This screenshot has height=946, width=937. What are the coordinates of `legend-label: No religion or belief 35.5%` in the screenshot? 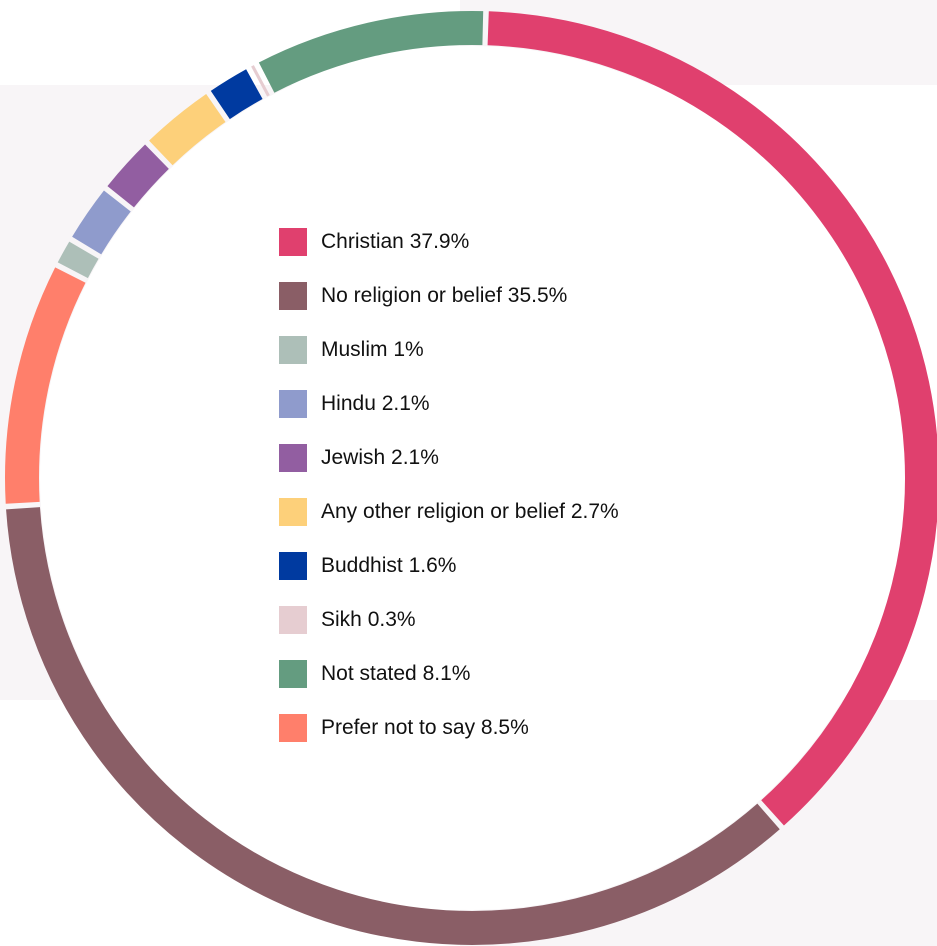 It's located at (444, 295).